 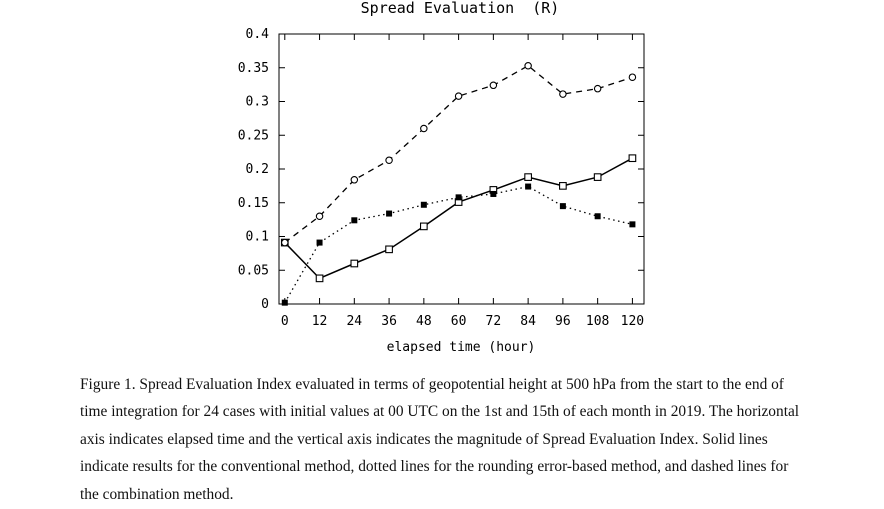 I want to click on y-tick-label: 0.4, so click(x=258, y=34).